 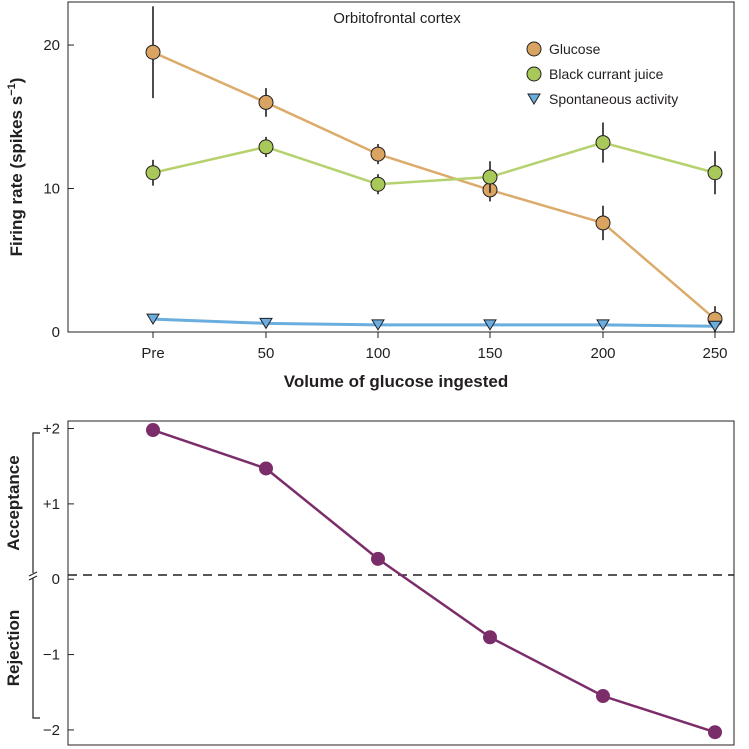 What do you see at coordinates (397, 18) in the screenshot?
I see `chart-title: Orbitofrontal cortex` at bounding box center [397, 18].